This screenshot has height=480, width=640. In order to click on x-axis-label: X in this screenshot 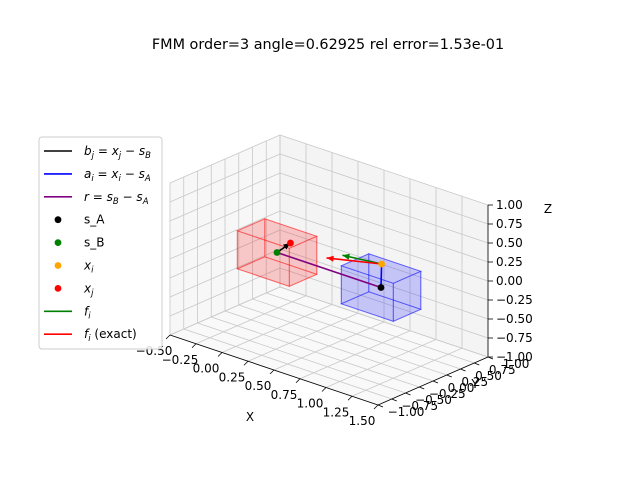, I will do `click(250, 417)`.